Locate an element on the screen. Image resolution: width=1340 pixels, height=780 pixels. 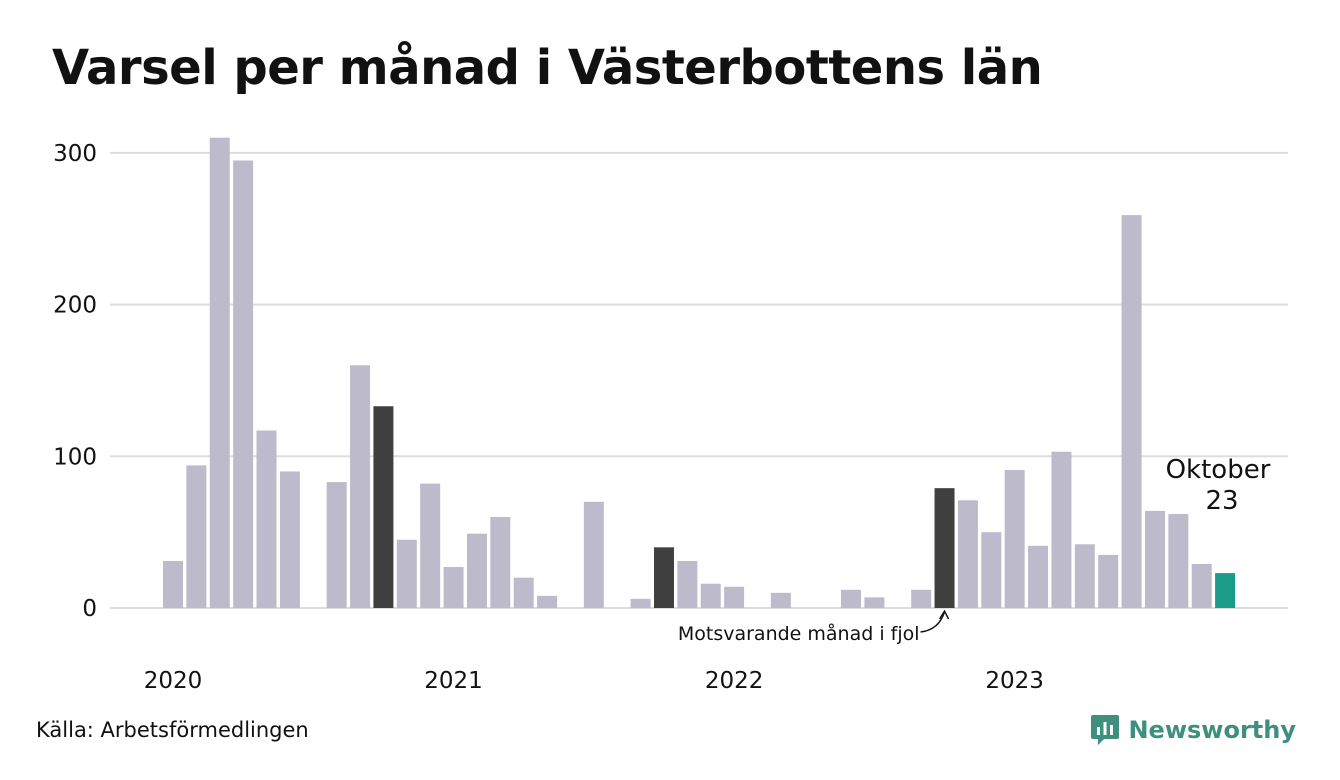
brand-logo: Newsworthy is located at coordinates (1193, 730).